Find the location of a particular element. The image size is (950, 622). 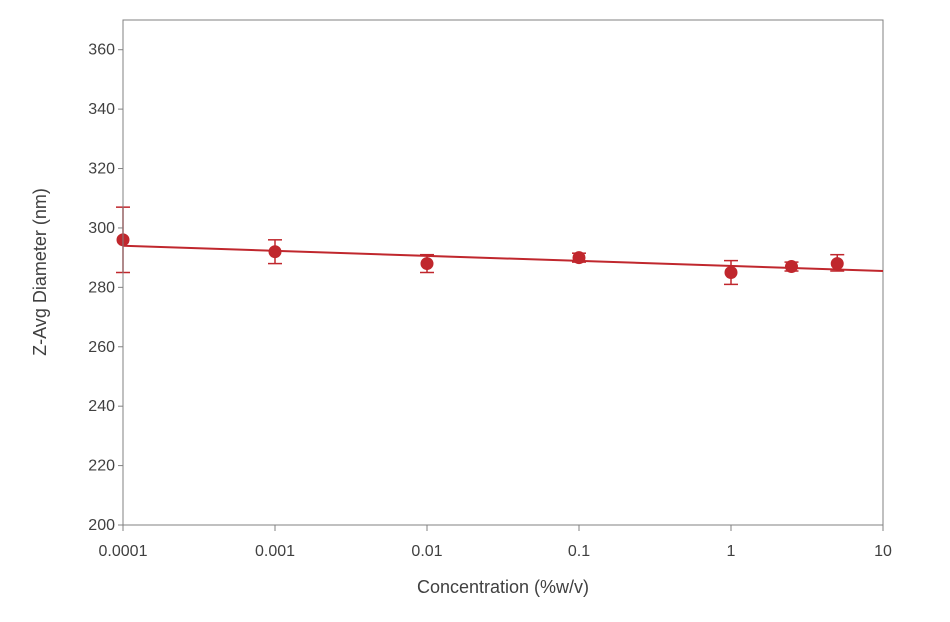

trendline-layer is located at coordinates (503, 258).